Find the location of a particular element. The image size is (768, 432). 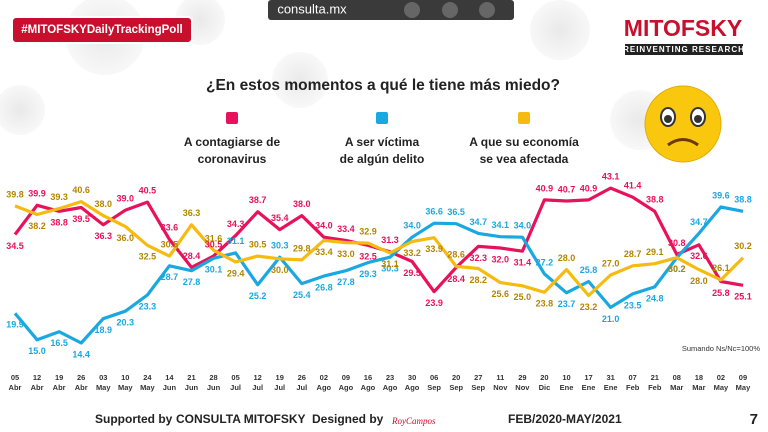

data-label: 30.0 is located at coordinates (280, 270).